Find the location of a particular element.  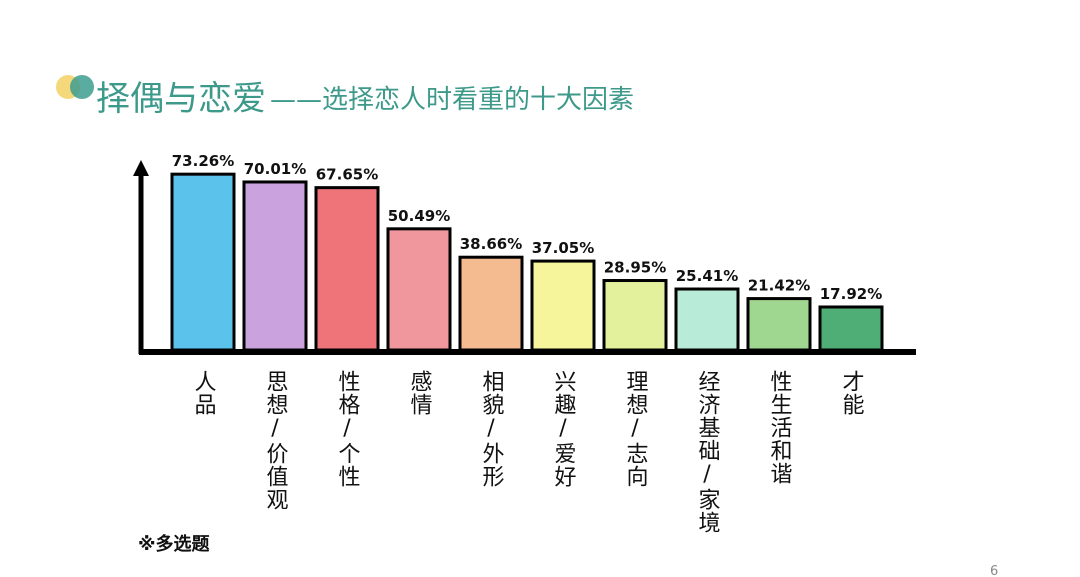

chart-subtitle: ——选择恋人时看重的十大因素 is located at coordinates (452, 100).